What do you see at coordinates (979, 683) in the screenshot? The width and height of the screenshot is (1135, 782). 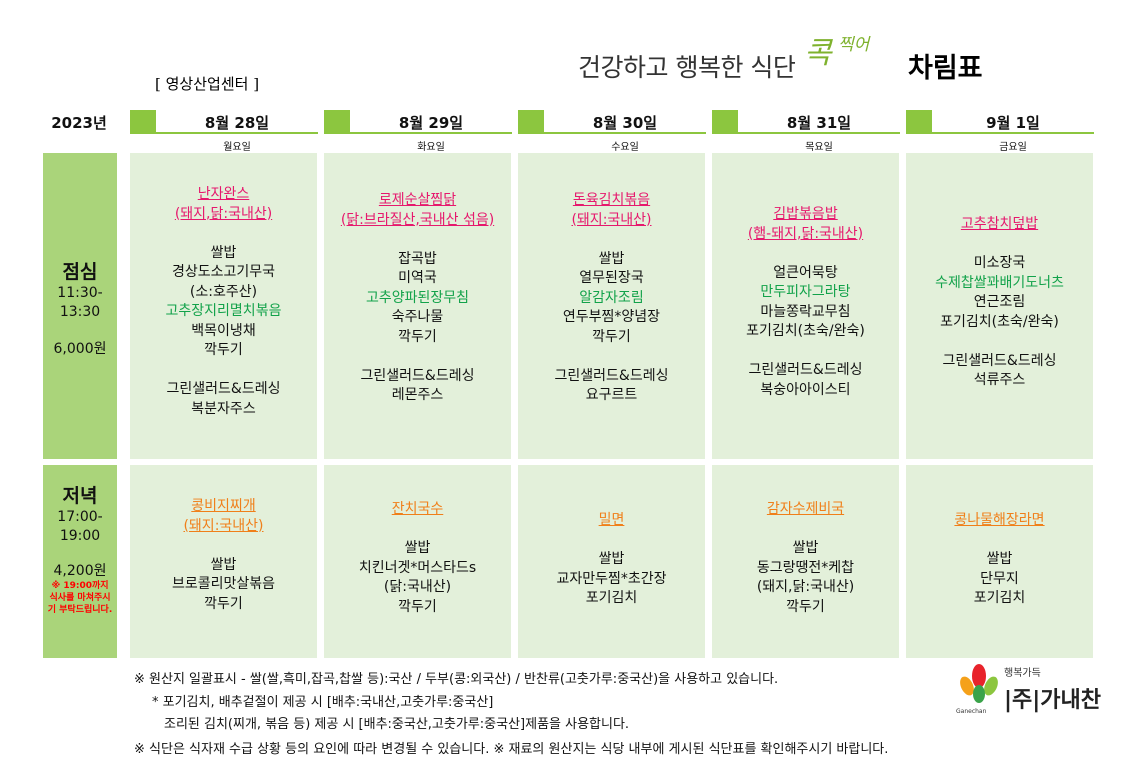 I see `logo-icon` at bounding box center [979, 683].